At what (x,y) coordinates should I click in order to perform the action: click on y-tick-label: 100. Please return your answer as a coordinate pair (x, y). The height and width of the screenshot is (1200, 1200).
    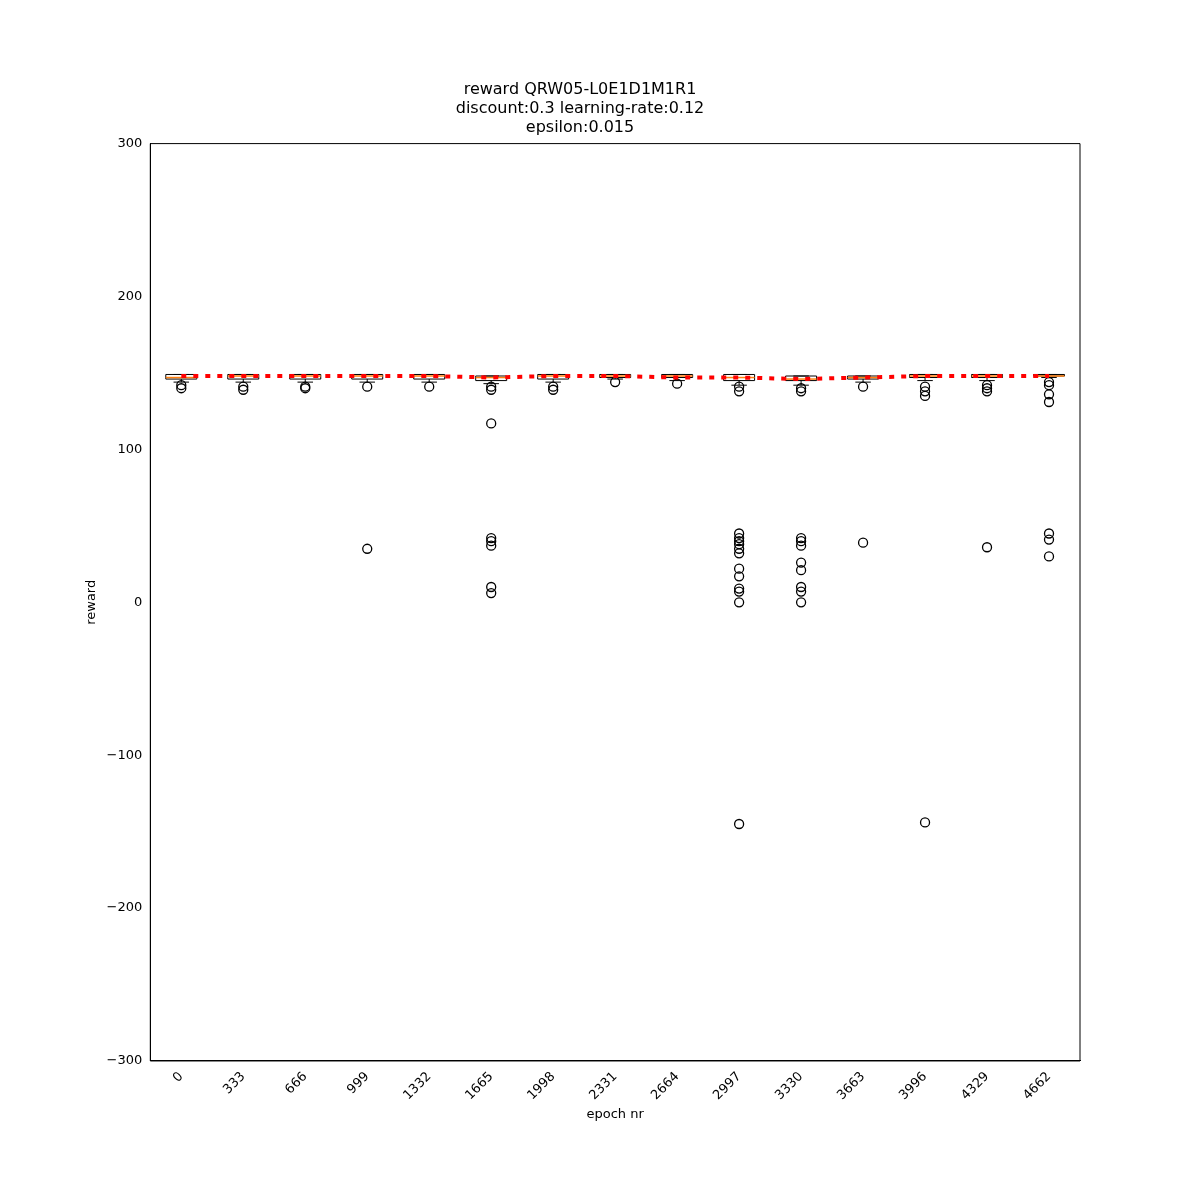
    Looking at the image, I should click on (130, 448).